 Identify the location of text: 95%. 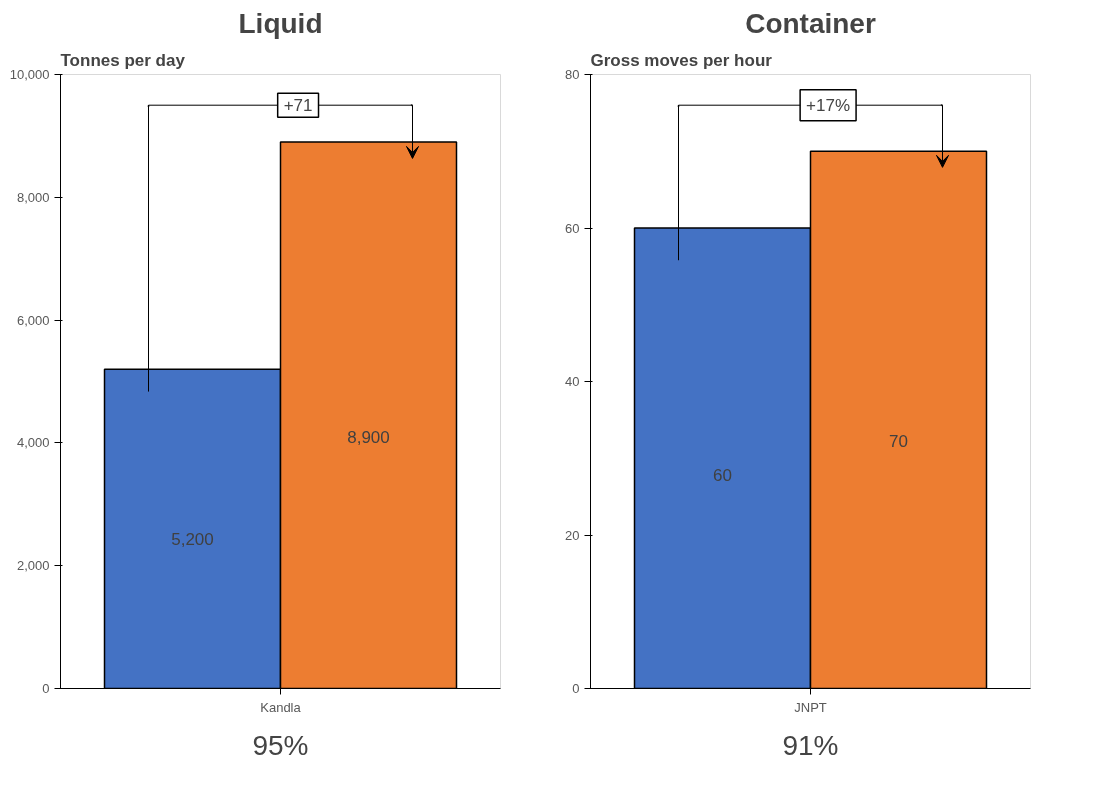
(280, 745).